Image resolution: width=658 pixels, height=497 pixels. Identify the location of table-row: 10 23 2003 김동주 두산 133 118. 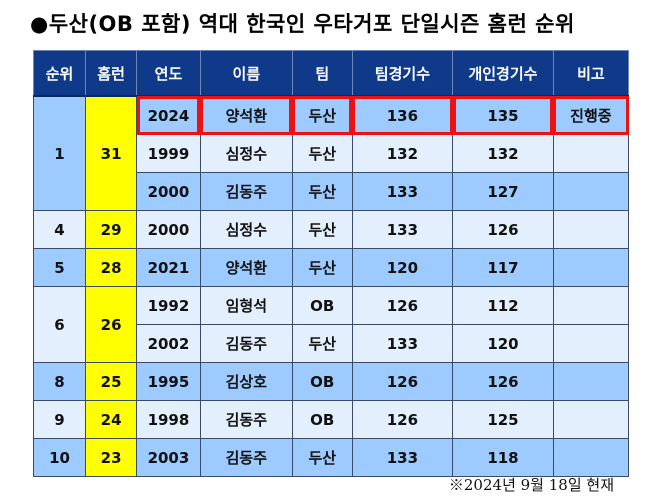
(331, 457).